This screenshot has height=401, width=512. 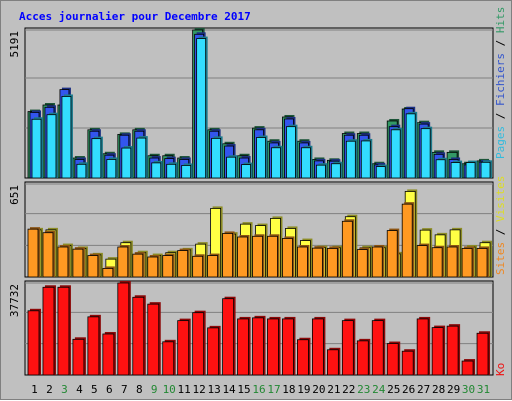 I want to click on x-tick-label: 20, so click(x=318, y=389).